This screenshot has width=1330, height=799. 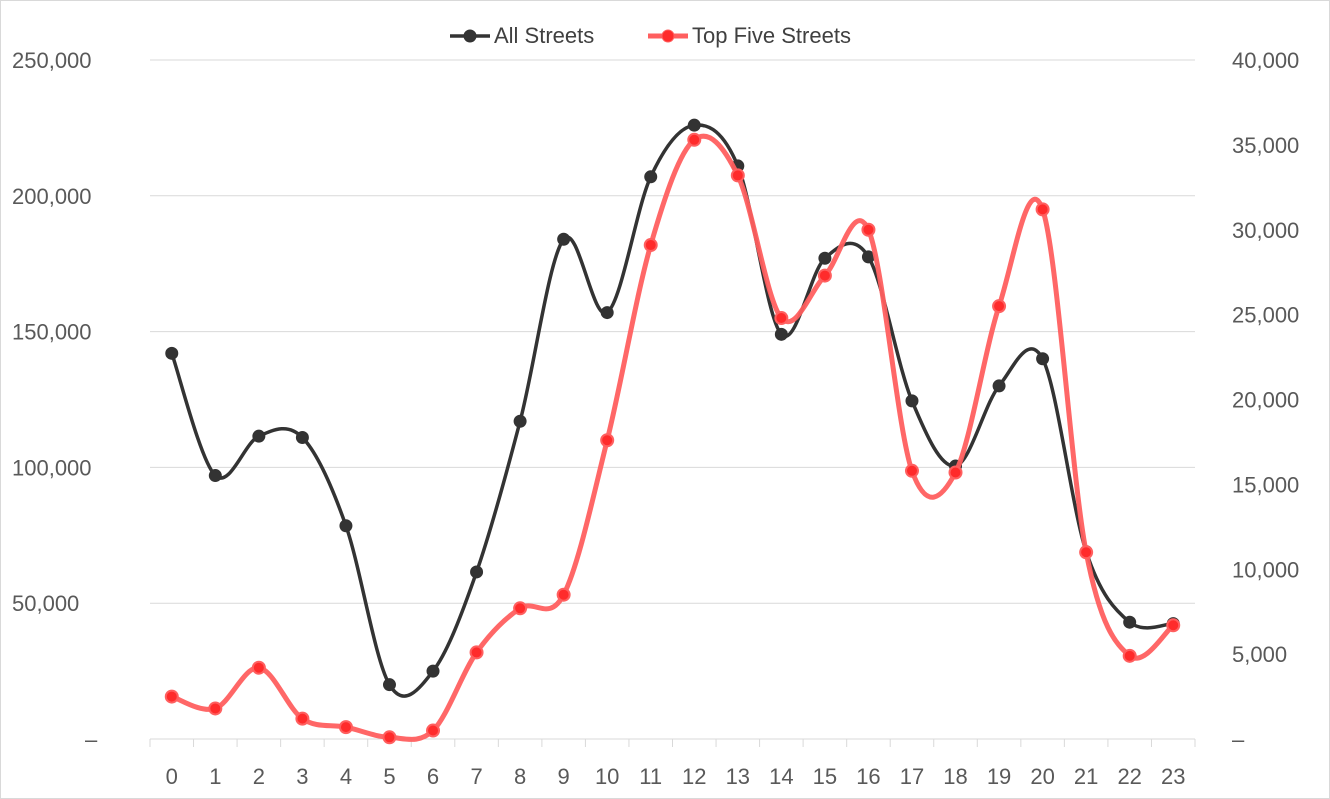 I want to click on right-axis-tick-label: 15,000, so click(x=1265, y=484).